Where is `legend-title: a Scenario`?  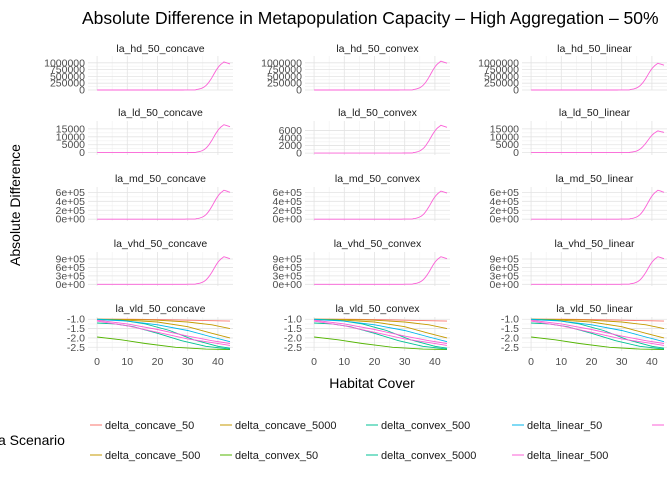 legend-title: a Scenario is located at coordinates (32, 440).